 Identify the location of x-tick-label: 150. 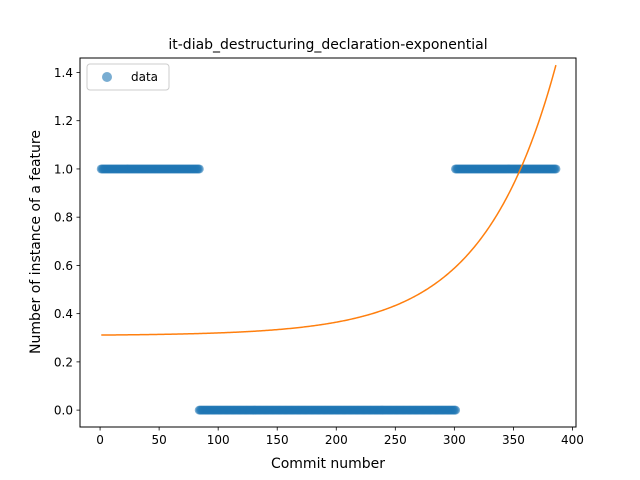
(277, 440).